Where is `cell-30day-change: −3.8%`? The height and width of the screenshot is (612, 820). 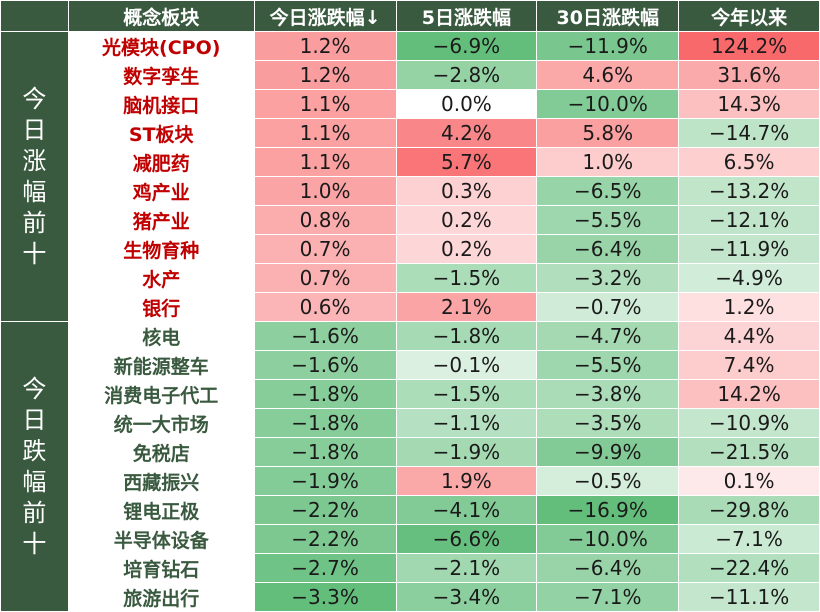 cell-30day-change: −3.8% is located at coordinates (608, 394).